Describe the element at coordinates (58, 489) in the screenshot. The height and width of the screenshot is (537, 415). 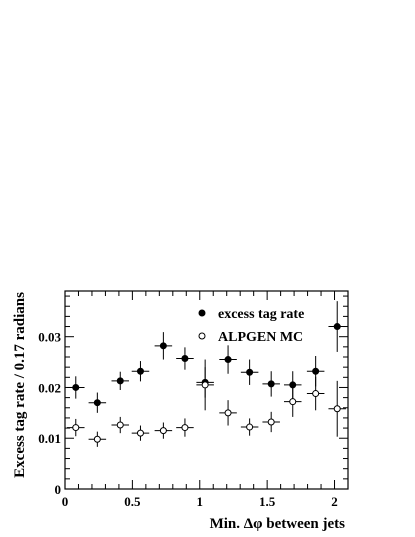
I see `y-tick-label: 0` at that location.